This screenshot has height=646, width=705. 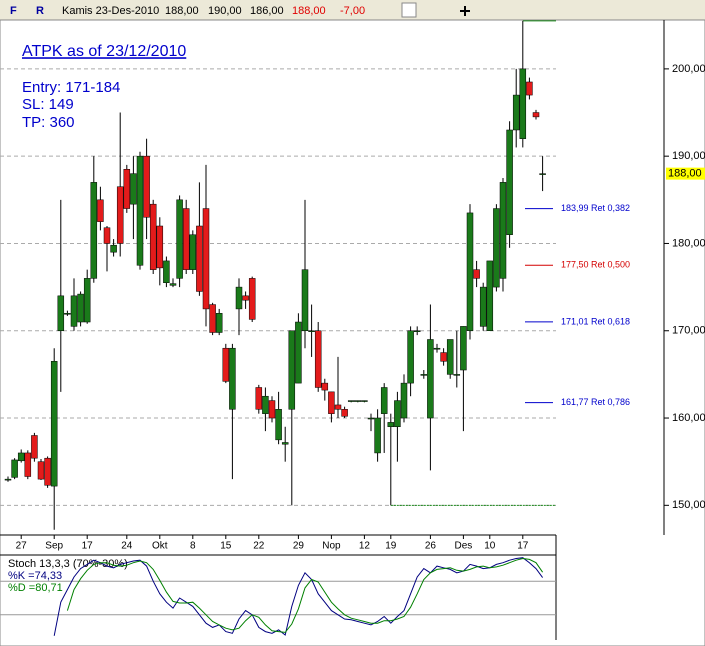 I want to click on toolbar-button: F, so click(x=13, y=11).